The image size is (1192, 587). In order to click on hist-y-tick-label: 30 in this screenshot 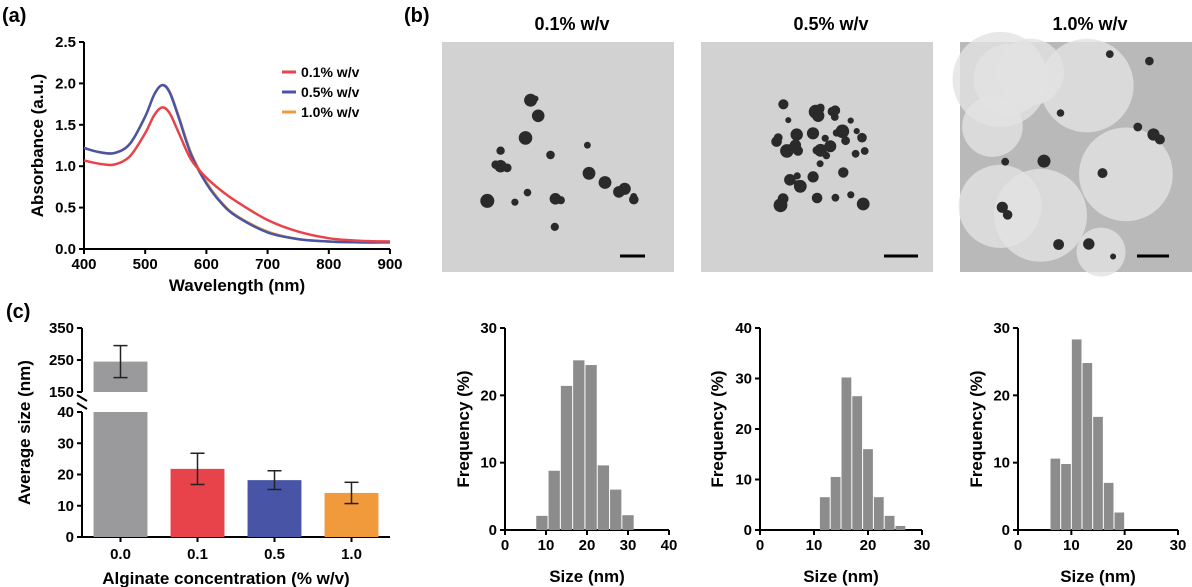, I will do `click(743, 379)`.